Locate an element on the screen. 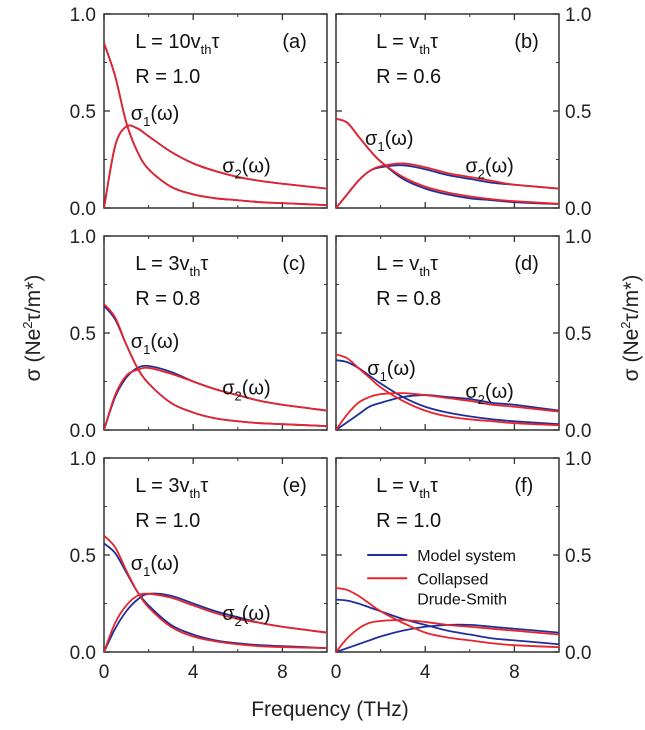 This screenshot has width=645, height=730. panel-letter: (f) is located at coordinates (523, 486).